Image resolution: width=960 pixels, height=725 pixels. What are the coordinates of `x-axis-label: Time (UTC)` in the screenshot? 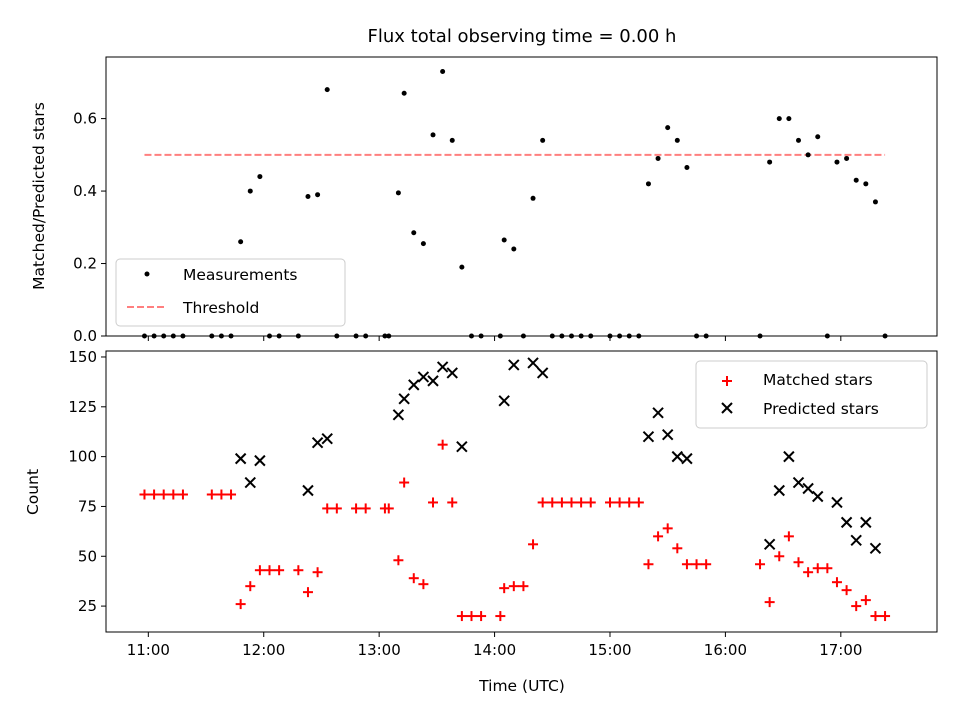 It's located at (521, 686).